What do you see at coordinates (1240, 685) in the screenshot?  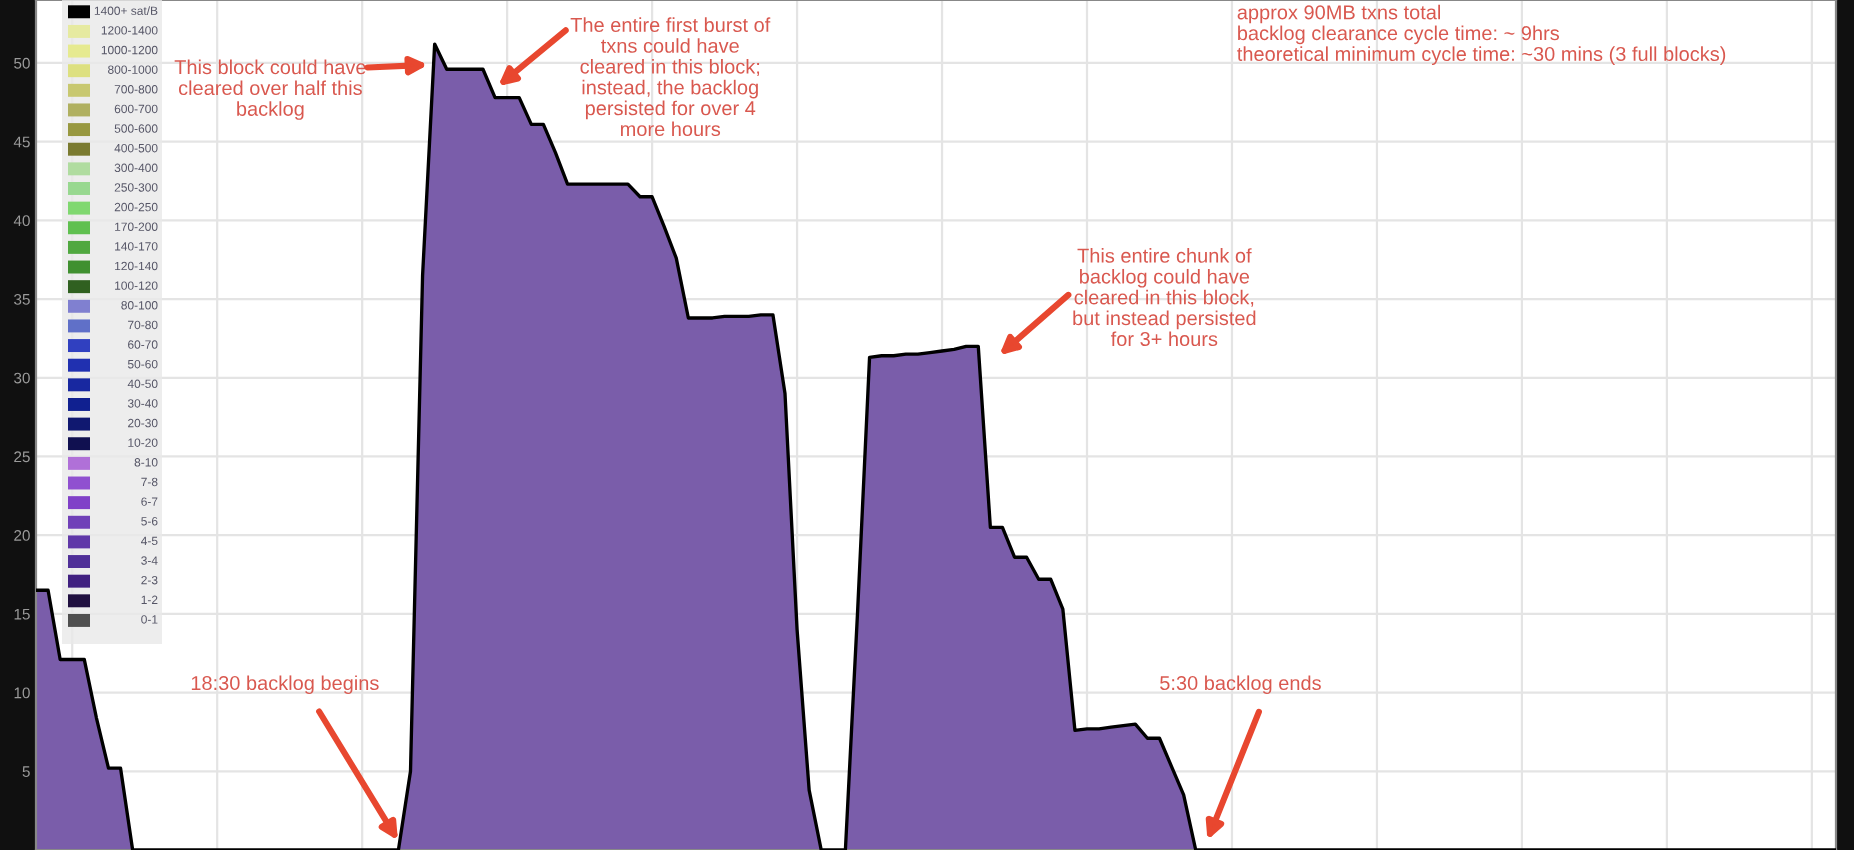 I see `annotation: 5:30 backlog ends` at bounding box center [1240, 685].